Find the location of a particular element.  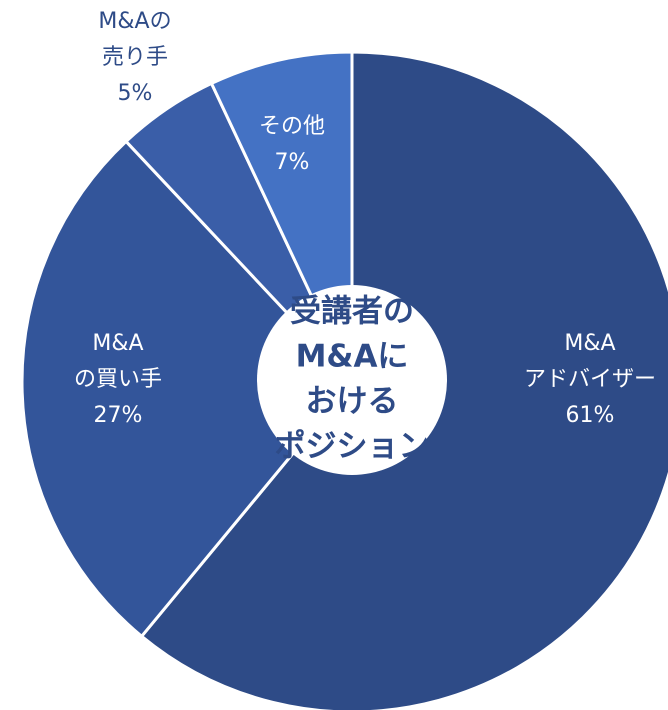

chart-title: 受講者の M&Aにおけるポジション is located at coordinates (352, 378).